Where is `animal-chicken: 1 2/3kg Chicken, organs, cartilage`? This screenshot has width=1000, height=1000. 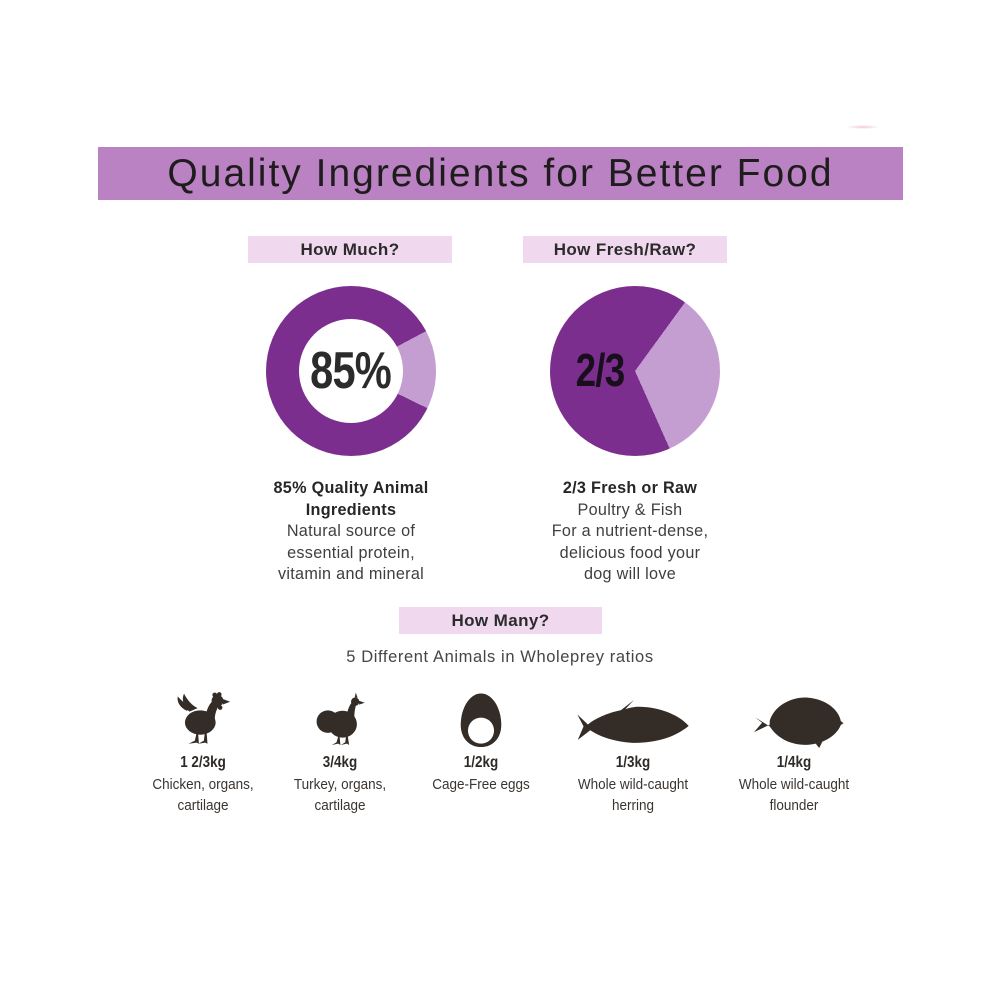 animal-chicken: 1 2/3kg Chicken, organs, cartilage is located at coordinates (203, 751).